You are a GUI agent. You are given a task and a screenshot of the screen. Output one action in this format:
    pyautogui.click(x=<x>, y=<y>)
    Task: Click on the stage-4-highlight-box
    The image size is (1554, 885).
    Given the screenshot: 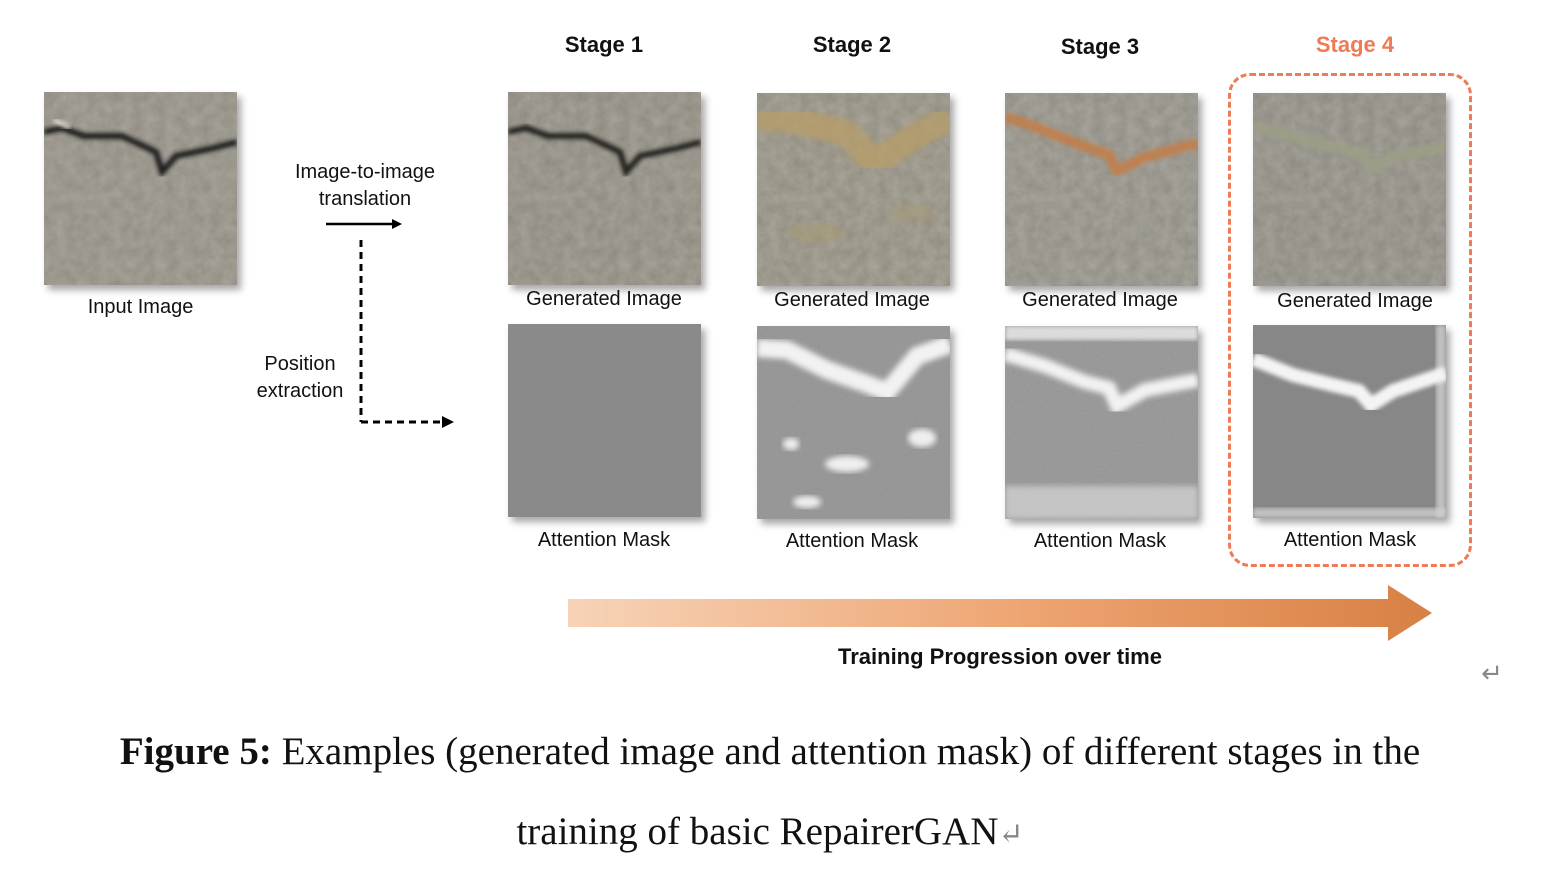 What is the action you would take?
    pyautogui.click(x=1350, y=320)
    